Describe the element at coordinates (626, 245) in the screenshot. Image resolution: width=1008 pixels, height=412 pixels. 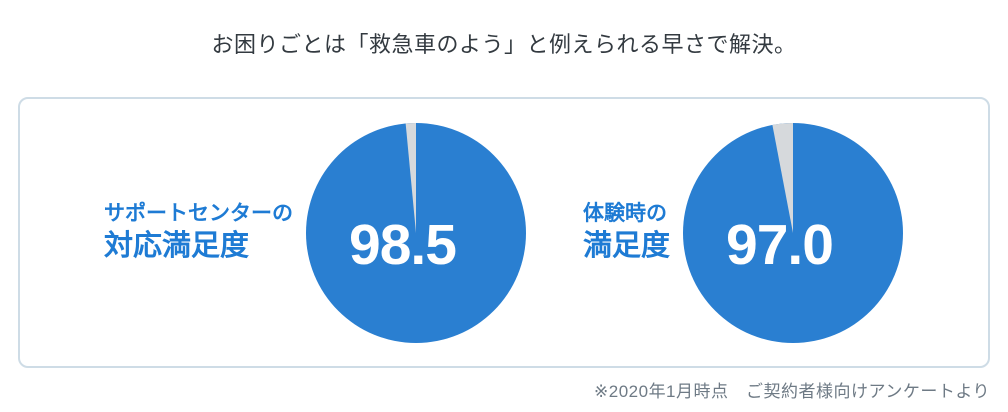
I see `trial-label-line2: 満足度` at that location.